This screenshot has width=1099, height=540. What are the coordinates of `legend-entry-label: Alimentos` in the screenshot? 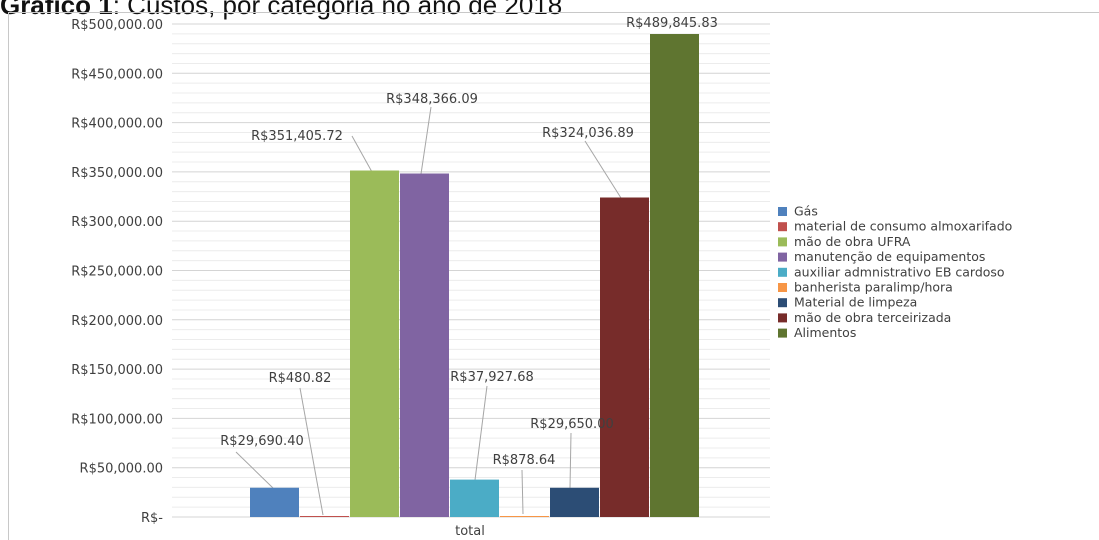 It's located at (825, 332).